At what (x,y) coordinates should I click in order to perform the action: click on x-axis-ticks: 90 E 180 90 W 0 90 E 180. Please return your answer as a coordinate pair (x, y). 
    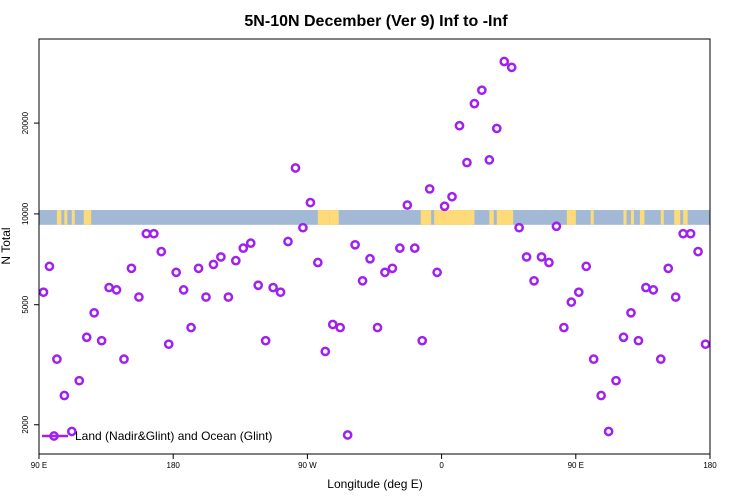
    Looking at the image, I should click on (374, 462).